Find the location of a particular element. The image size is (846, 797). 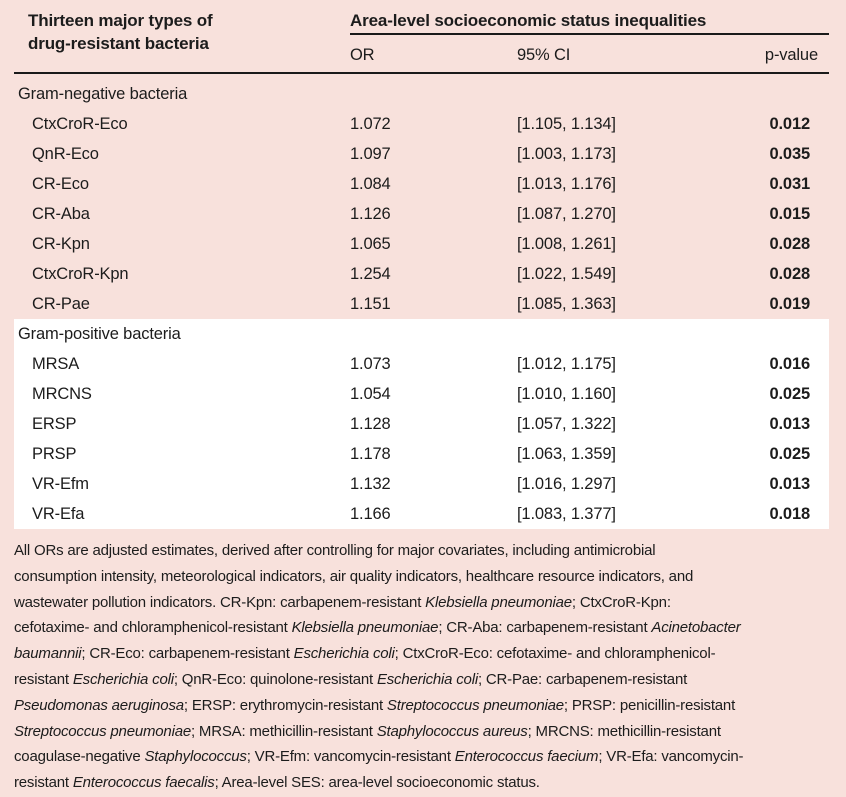

footnote-text: ; CtxCroR-Kpn: is located at coordinates (621, 602).